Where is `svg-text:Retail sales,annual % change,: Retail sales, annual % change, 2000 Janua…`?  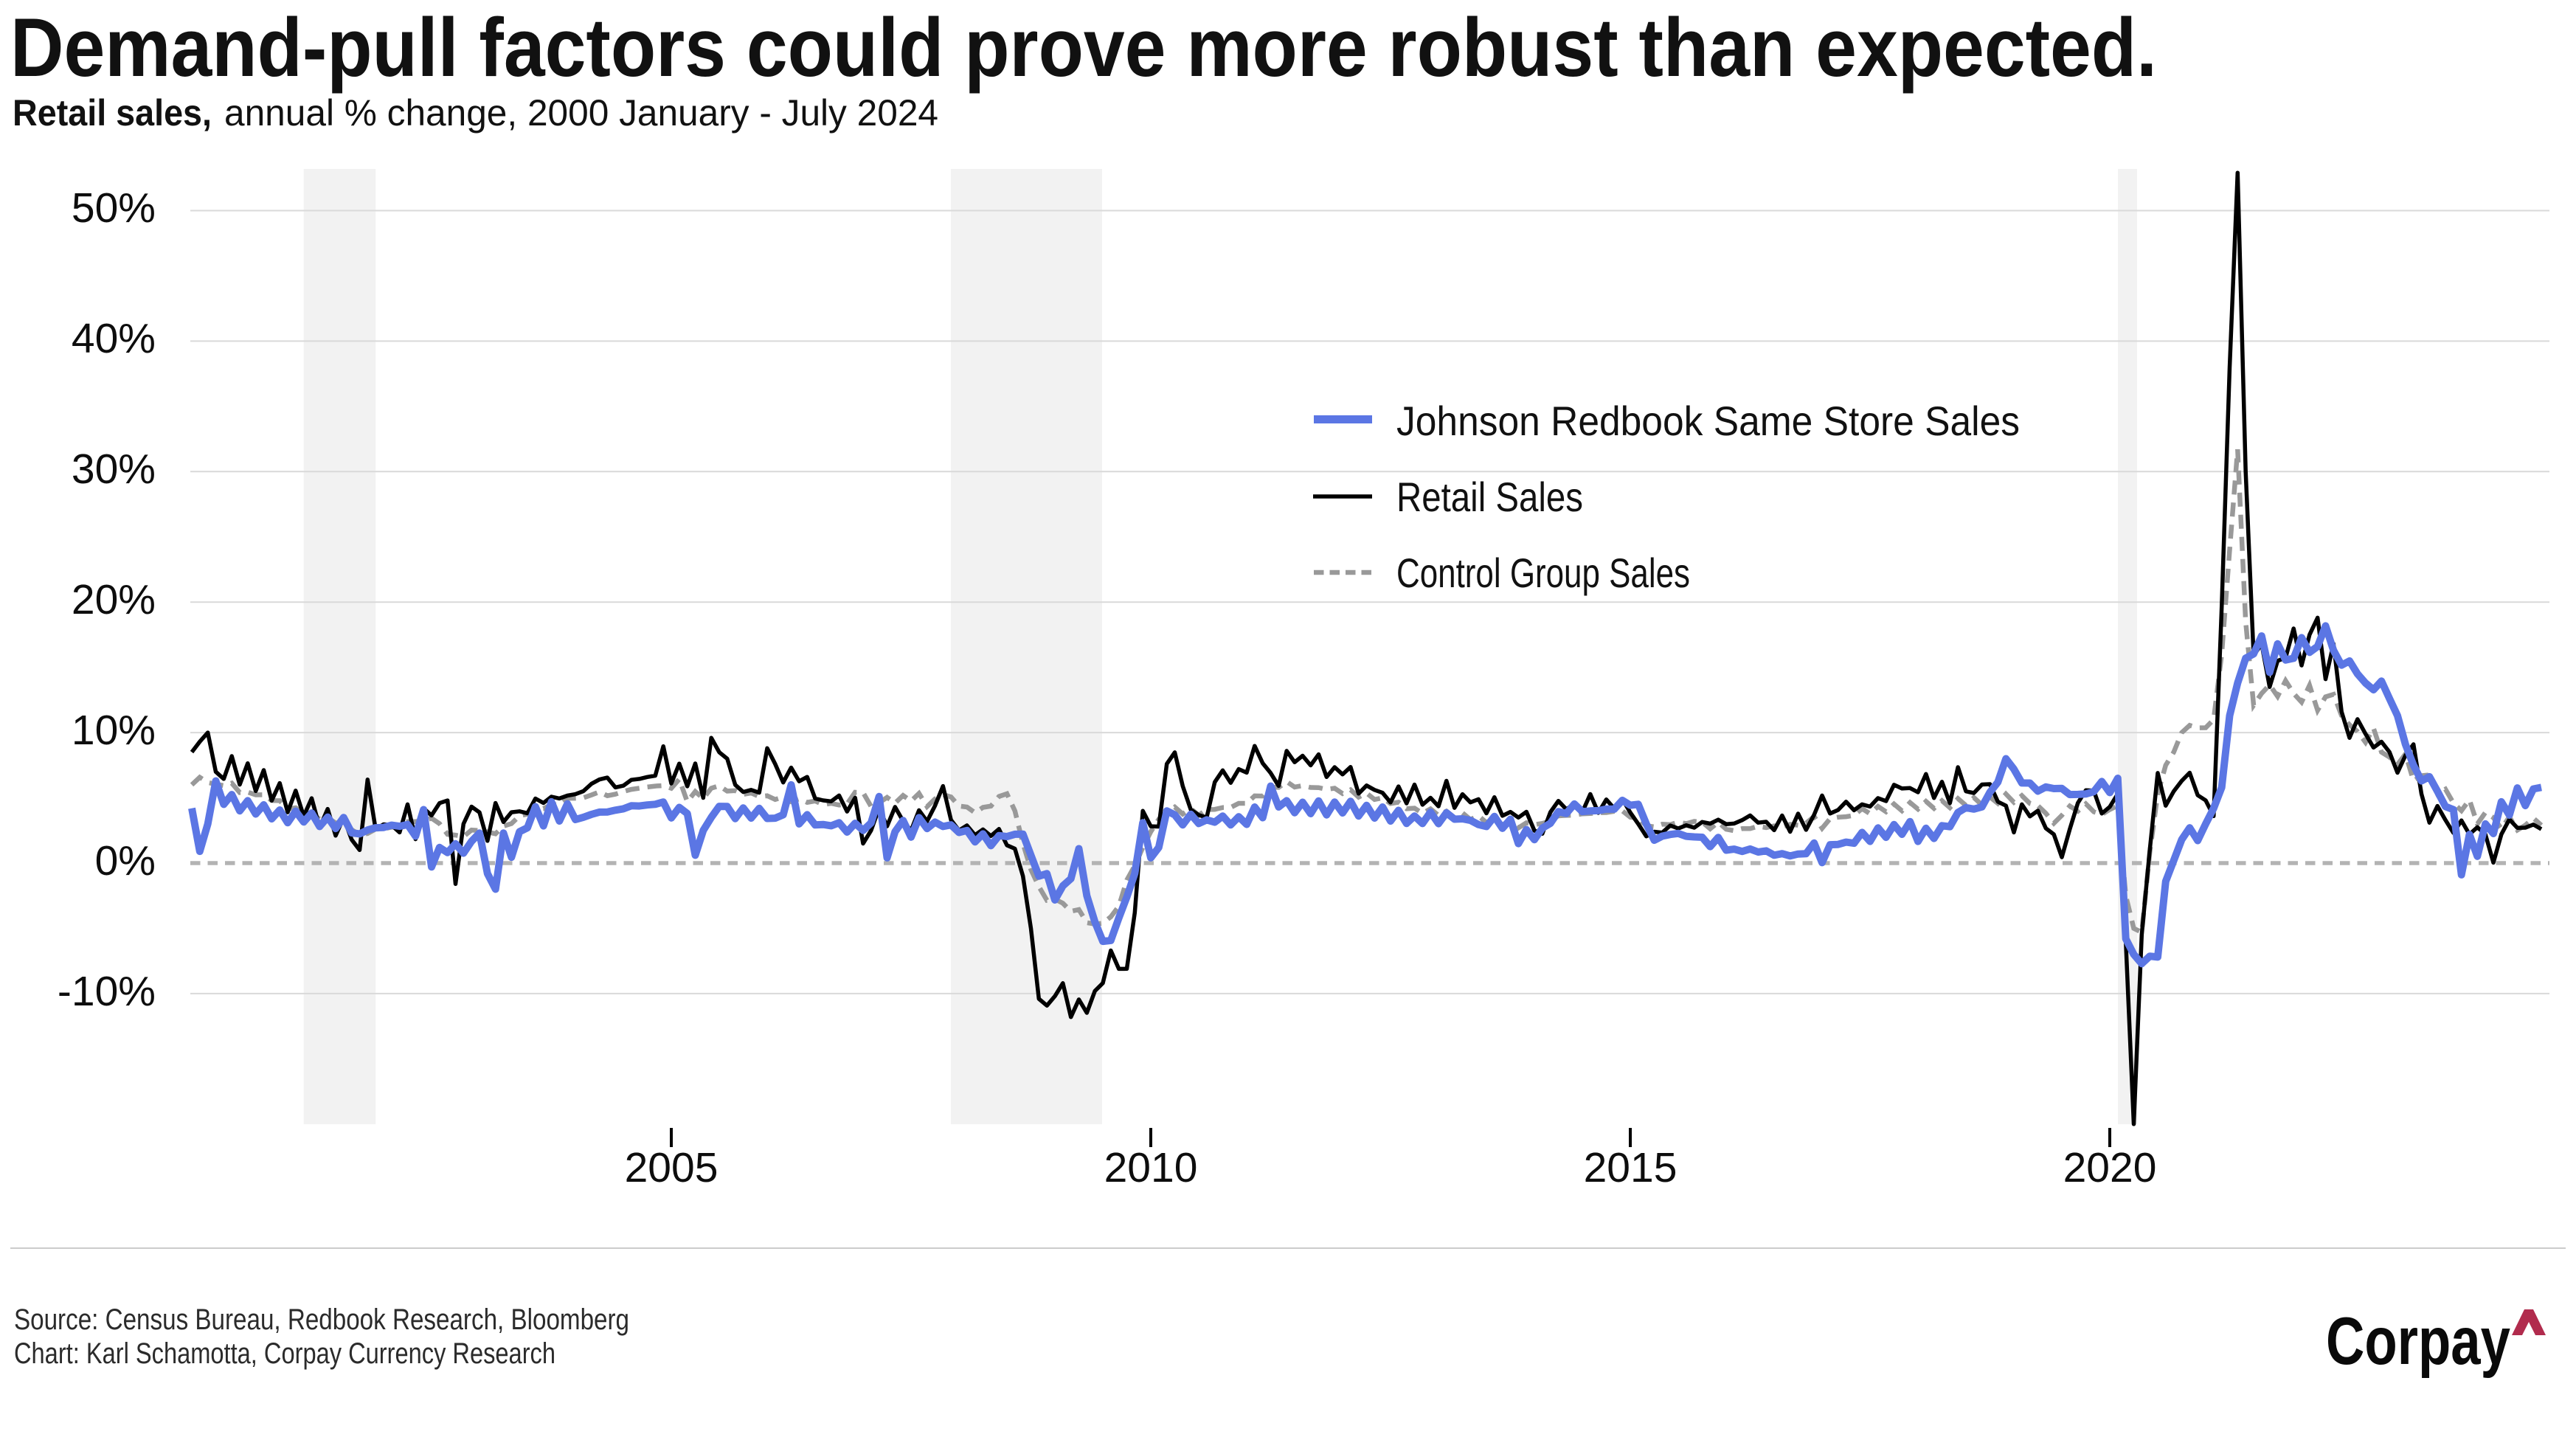
svg-text:Retail sales,annual % change,: Retail sales, annual % change, 2000 Janua… is located at coordinates (475, 113).